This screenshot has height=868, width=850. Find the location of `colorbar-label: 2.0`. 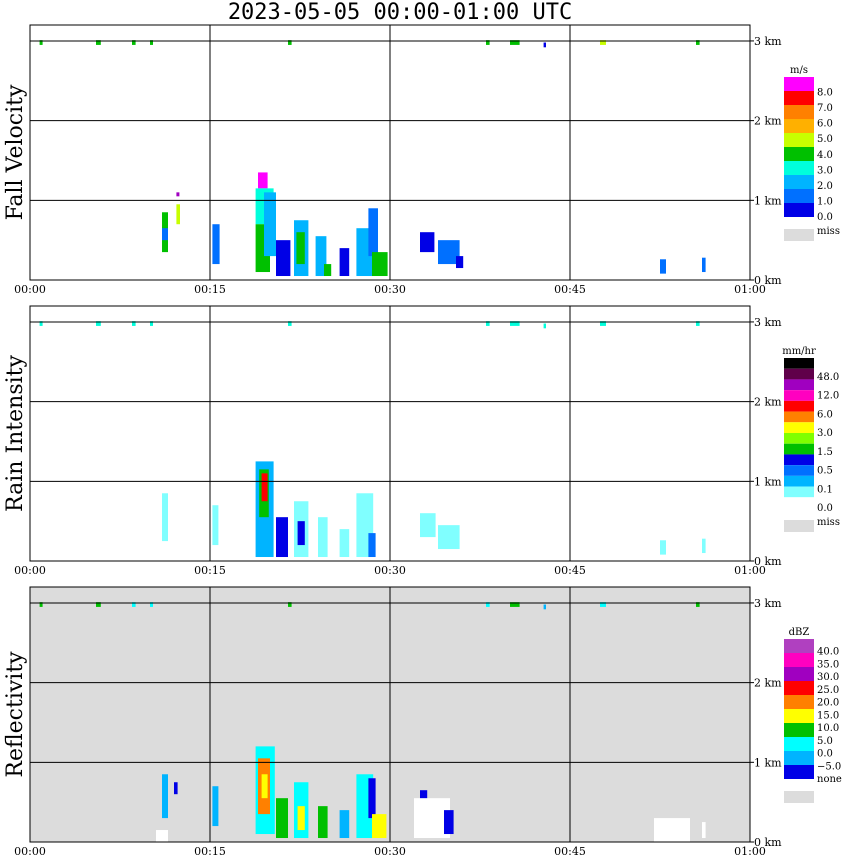

colorbar-label: 2.0 is located at coordinates (825, 186).